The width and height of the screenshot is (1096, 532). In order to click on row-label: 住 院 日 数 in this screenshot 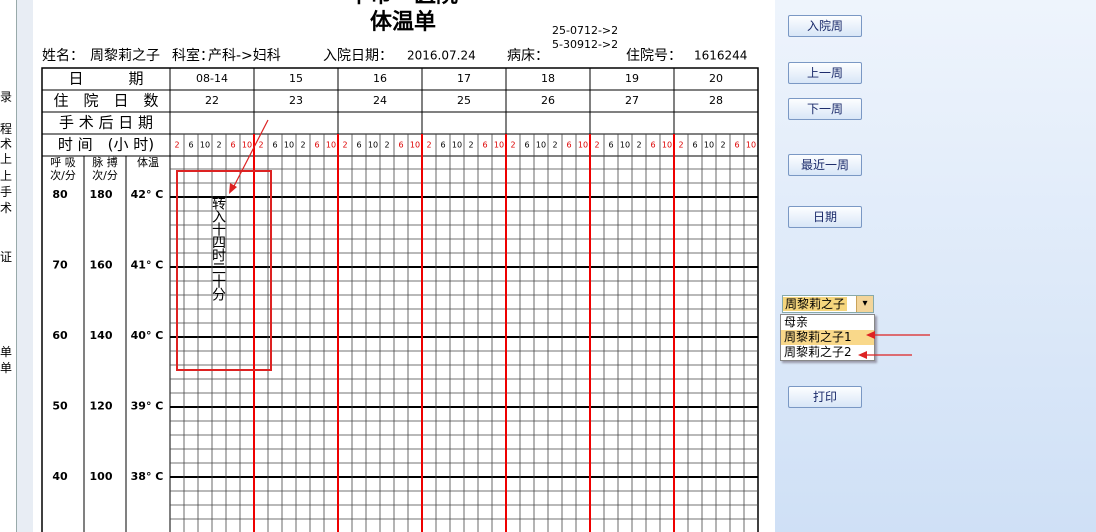, I will do `click(105, 101)`.